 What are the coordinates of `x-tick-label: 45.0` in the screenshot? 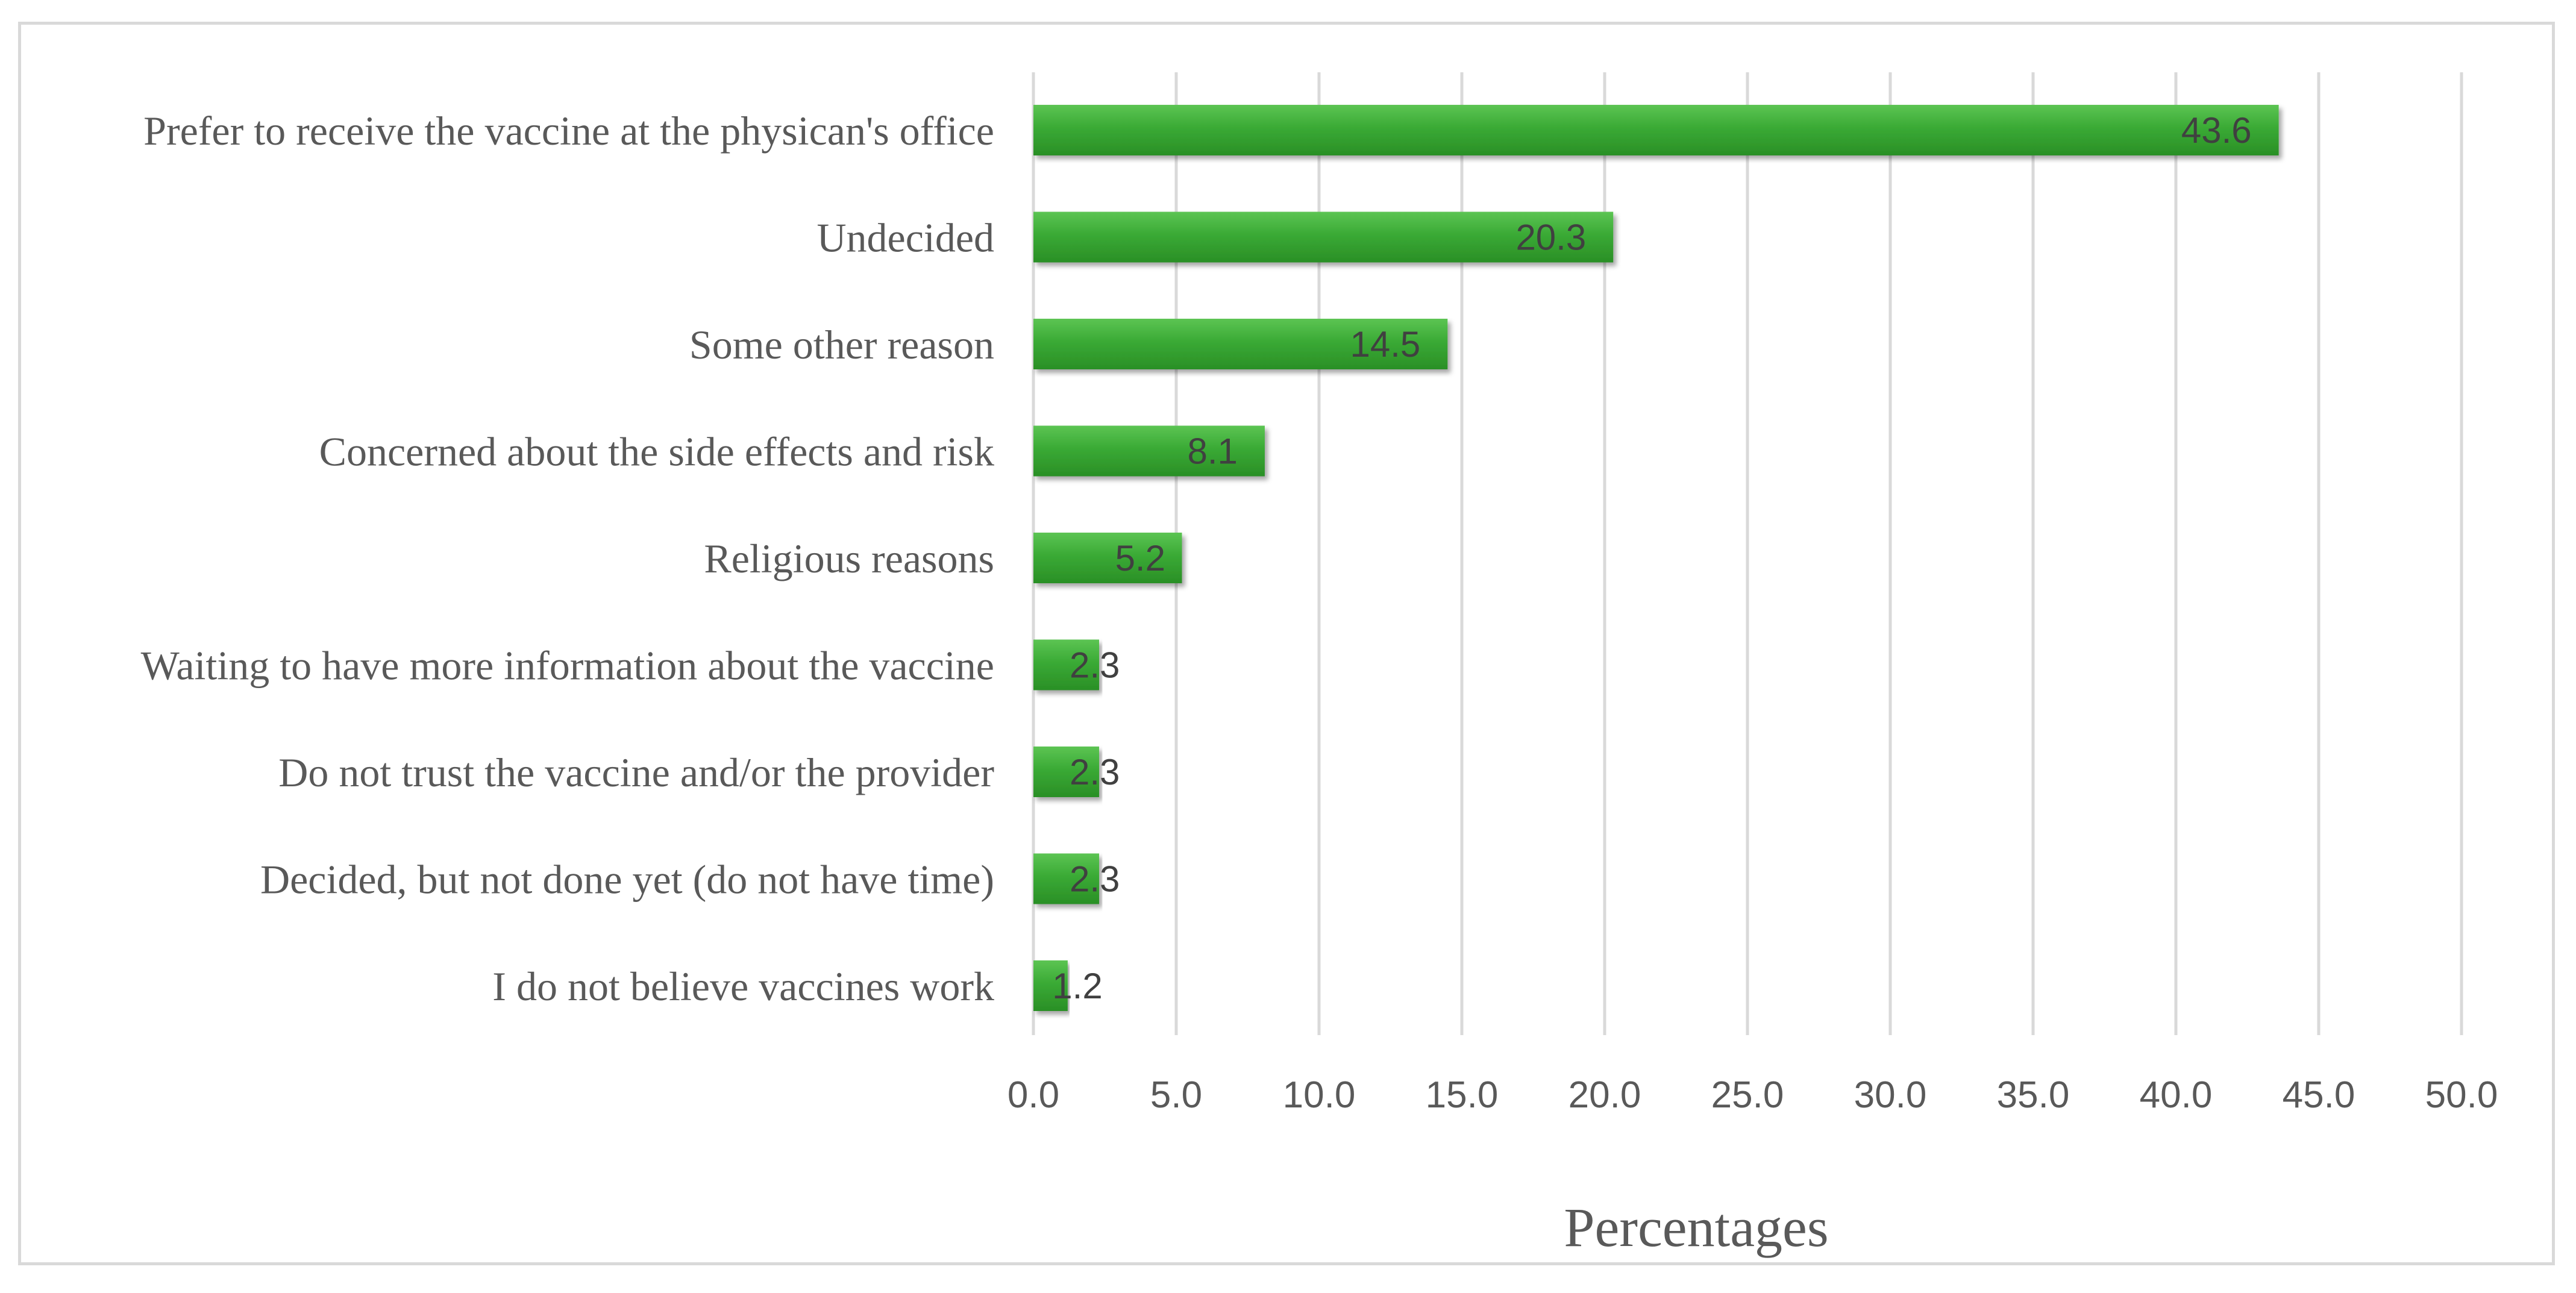 It's located at (2319, 1095).